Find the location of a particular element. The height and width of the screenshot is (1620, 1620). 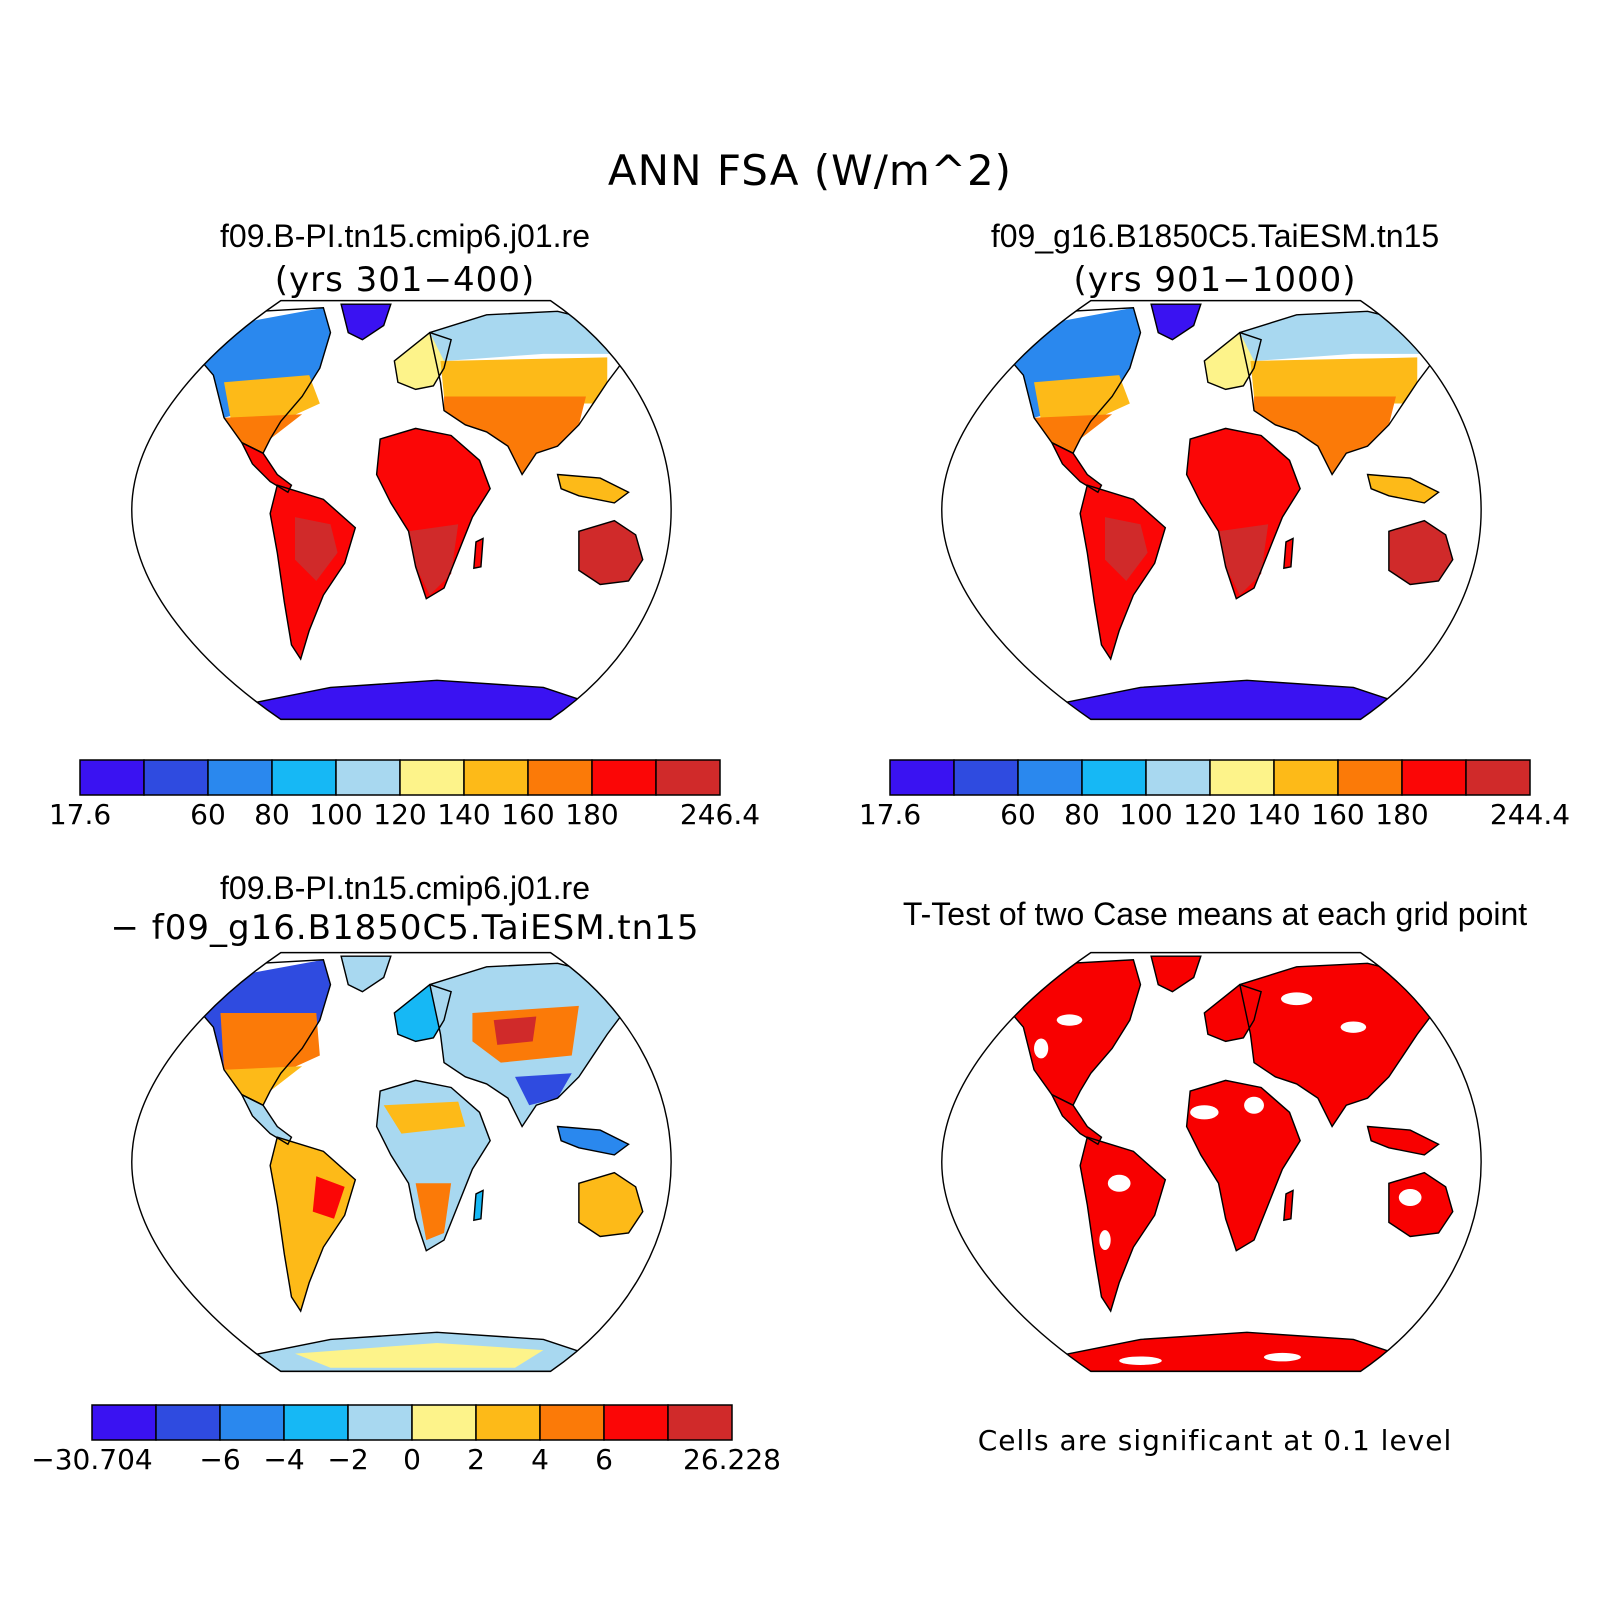

colorbar-tick-label: 246.4 is located at coordinates (720, 814).